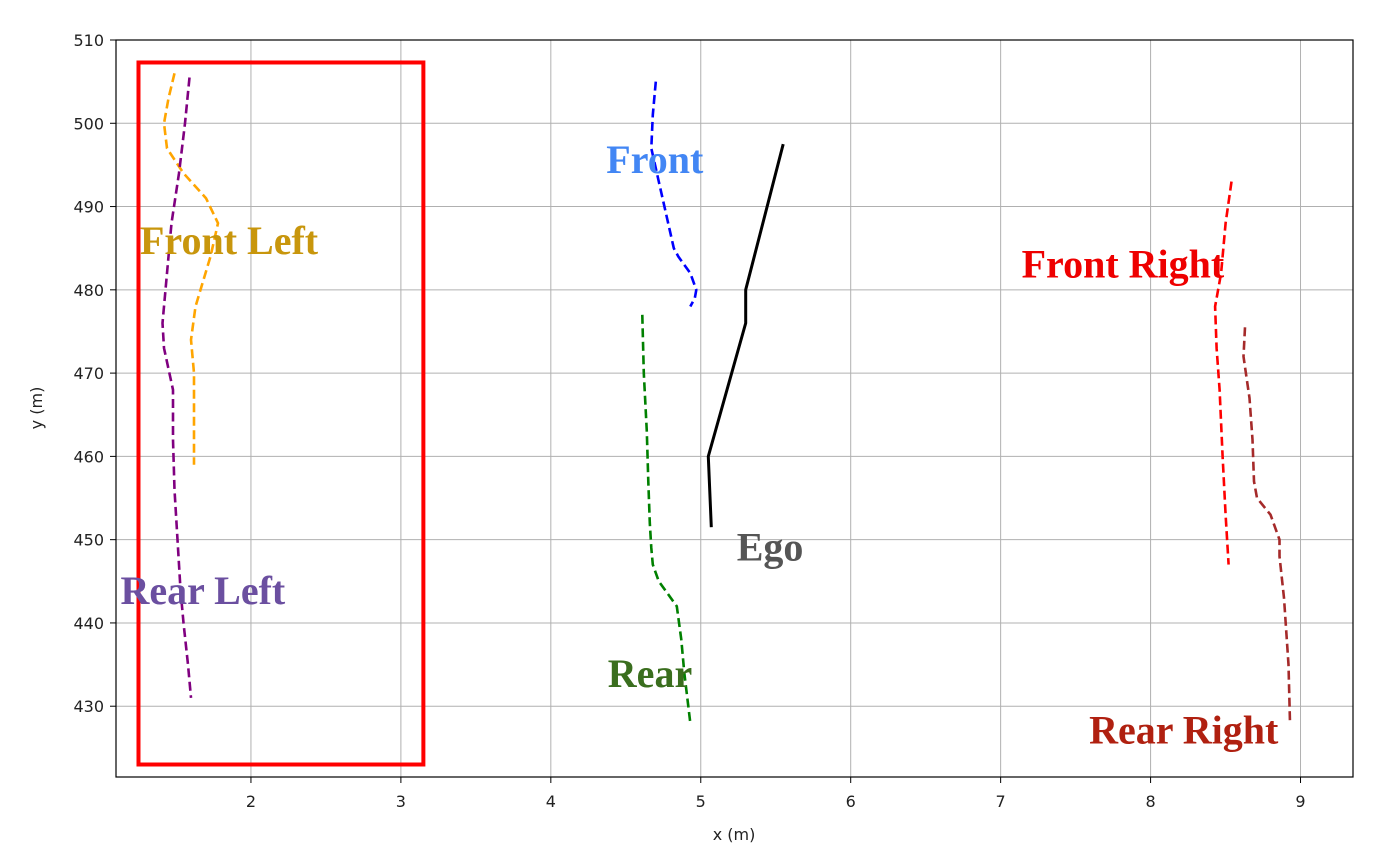 This screenshot has width=1386, height=860. Describe the element at coordinates (88, 623) in the screenshot. I see `y-tick-label: 440` at that location.